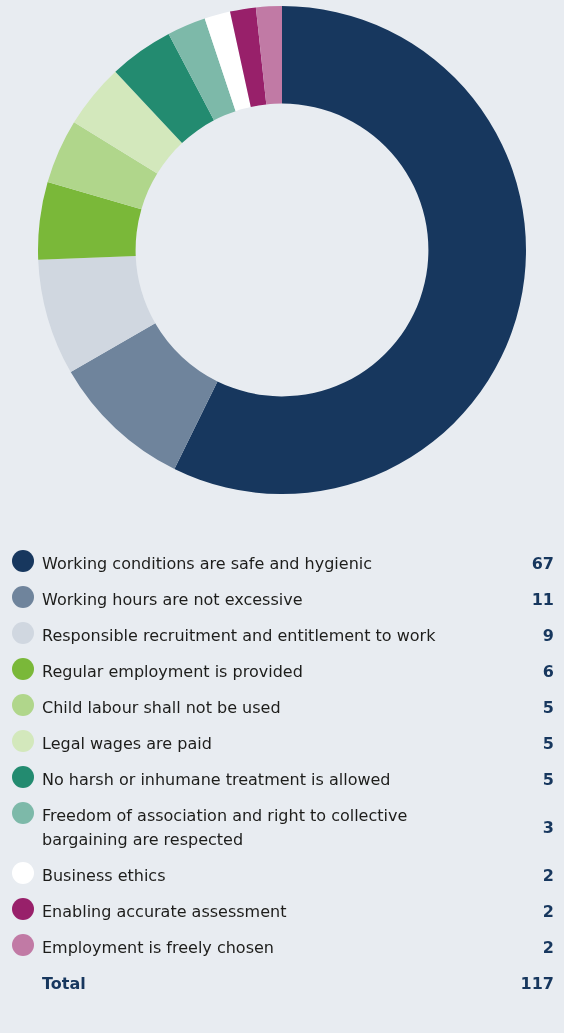 The width and height of the screenshot is (564, 1033). I want to click on data-label: 6, so click(548, 672).